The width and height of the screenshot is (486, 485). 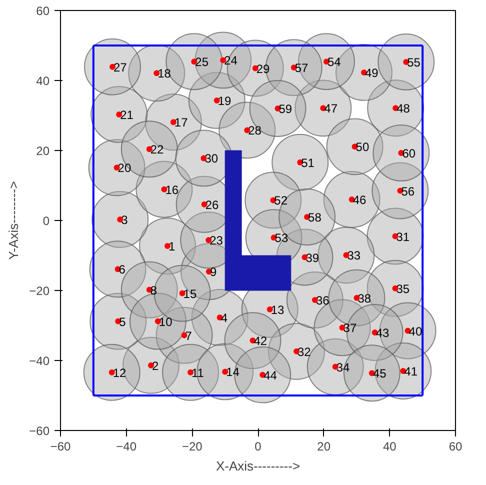 I want to click on y-tick-label: 0, so click(x=46, y=221).